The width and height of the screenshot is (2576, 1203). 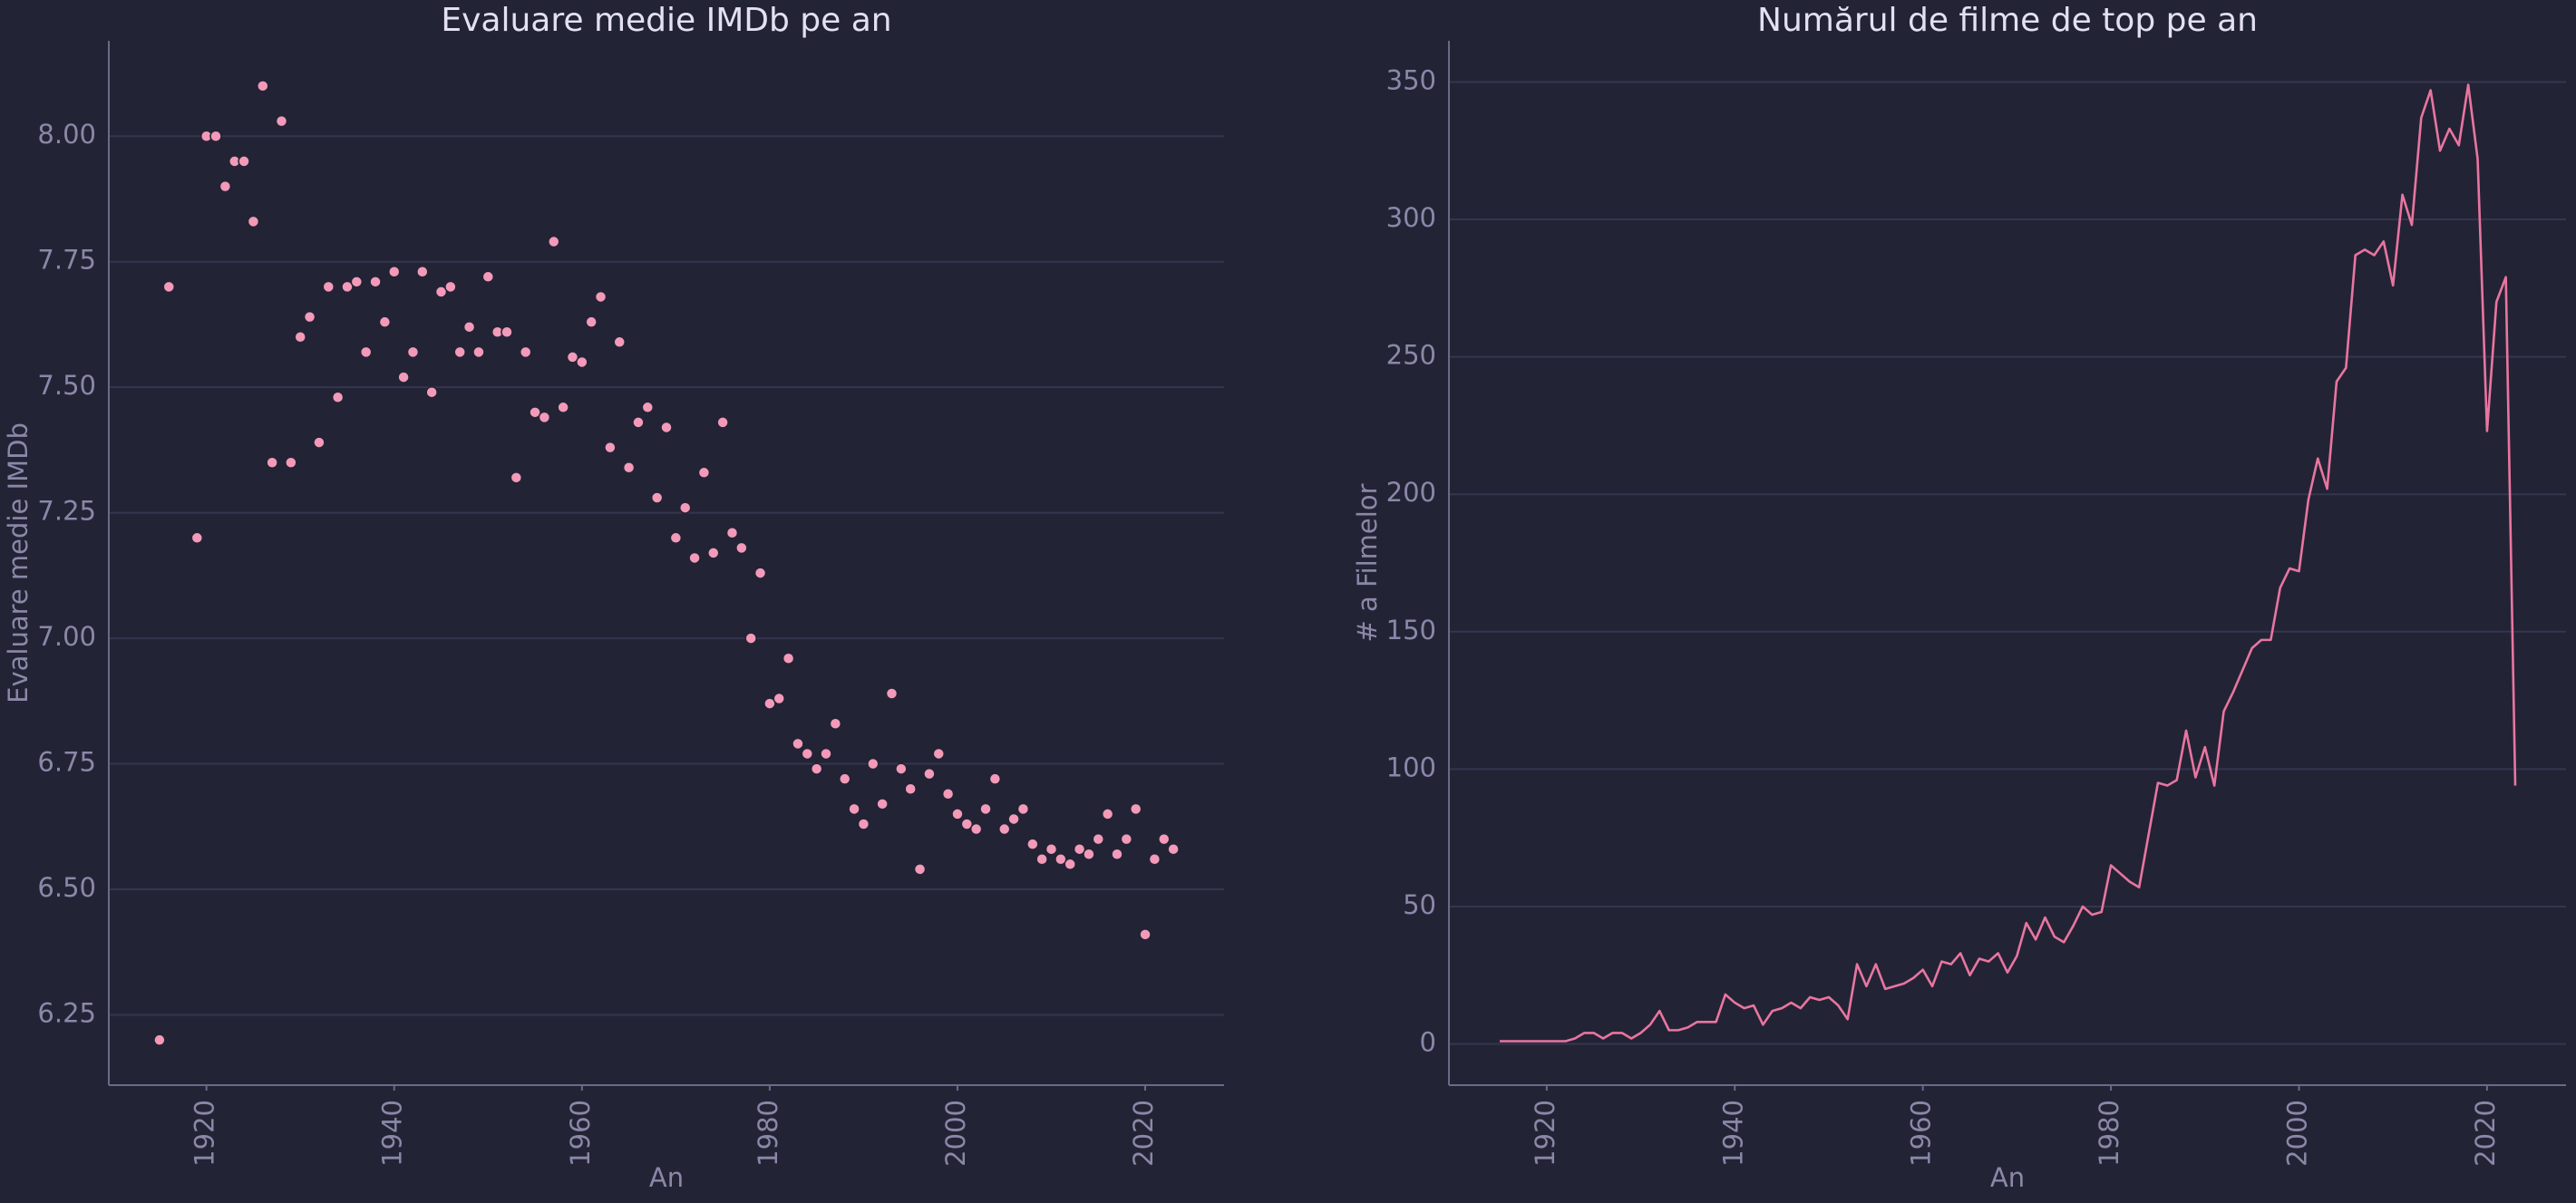 I want to click on y-tick-label: 6.75, so click(x=66, y=762).